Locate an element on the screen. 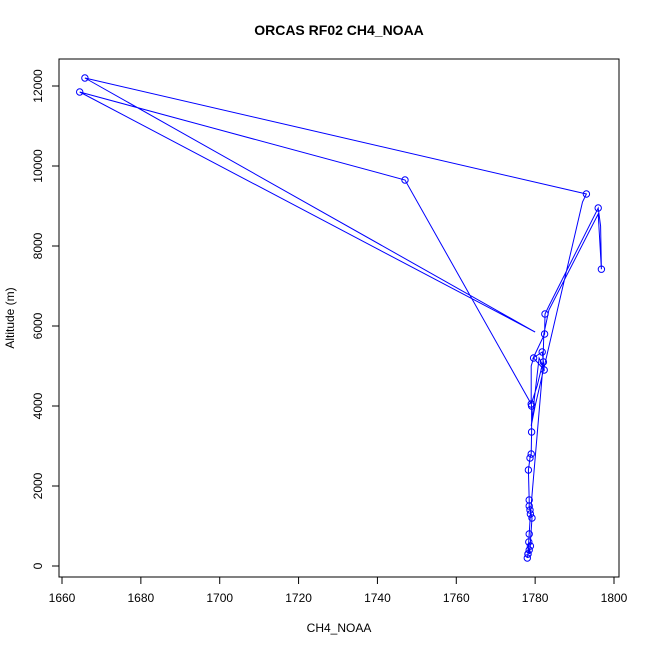  y-axis: 0 2000 4000 6000 8000 10000 12000 is located at coordinates (45, 319).